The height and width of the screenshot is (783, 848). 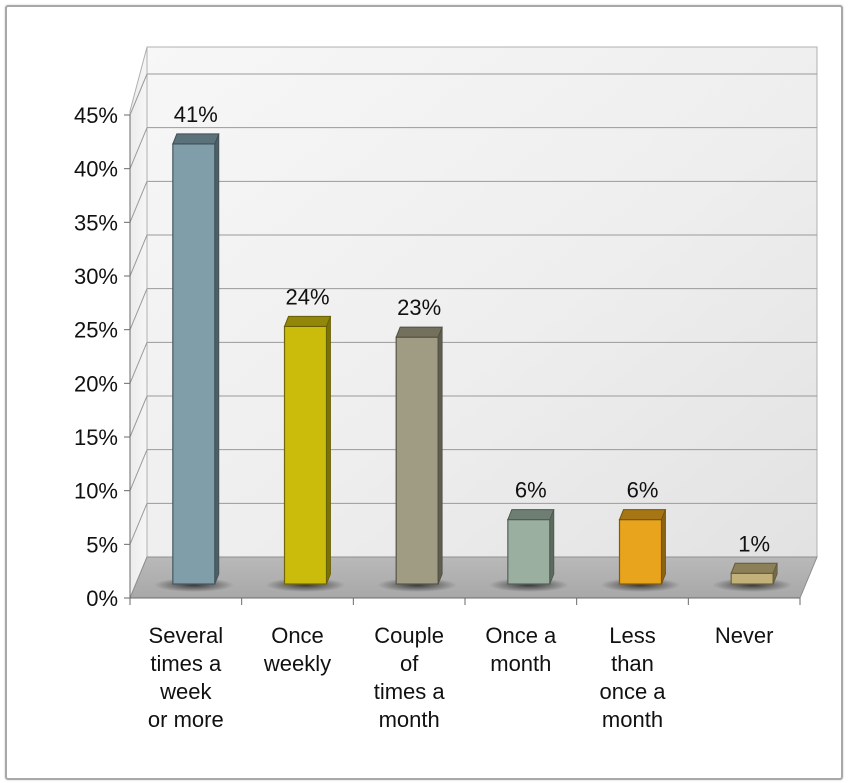 What do you see at coordinates (410, 677) in the screenshot?
I see `x-tick-label: Couple of times a month` at bounding box center [410, 677].